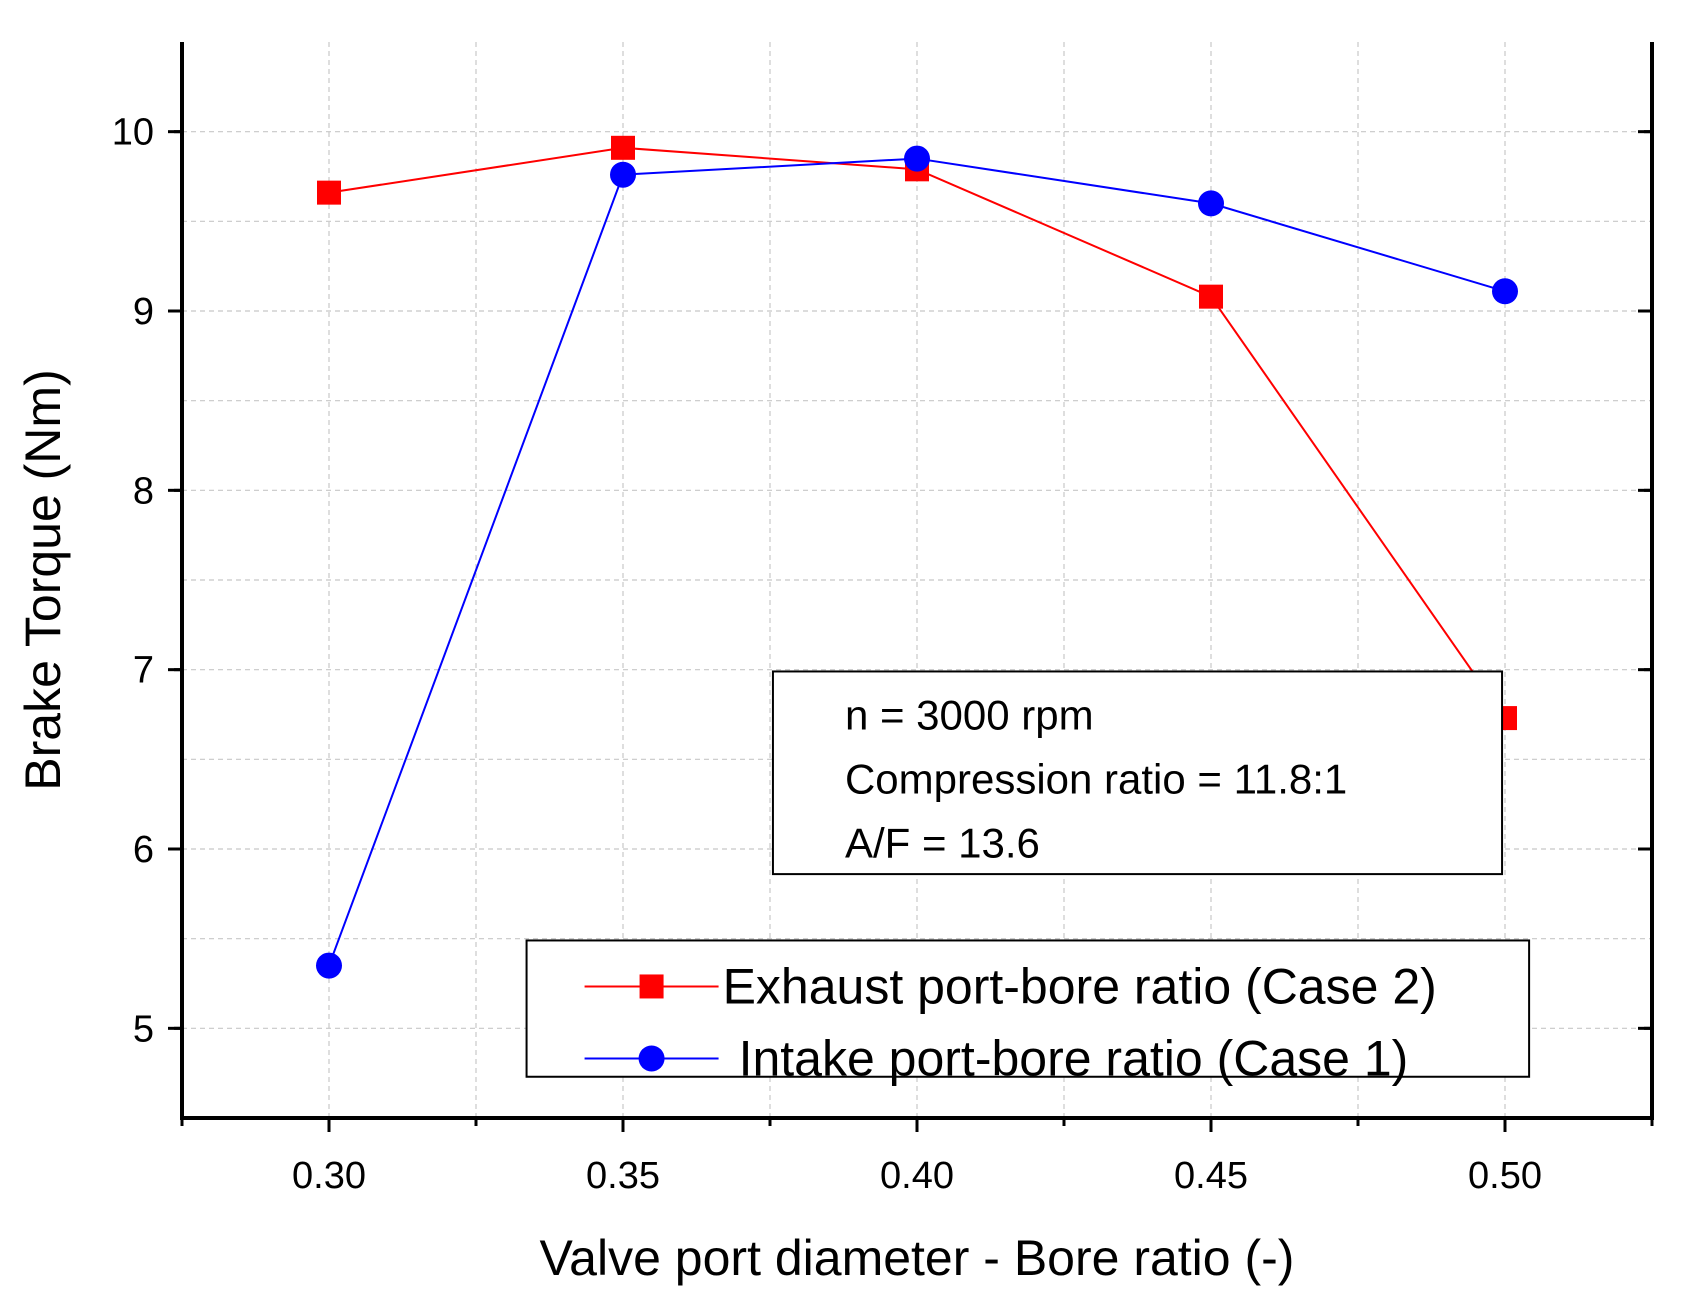 This screenshot has width=1684, height=1306. I want to click on x-tick-label: 0.50, so click(1505, 1176).